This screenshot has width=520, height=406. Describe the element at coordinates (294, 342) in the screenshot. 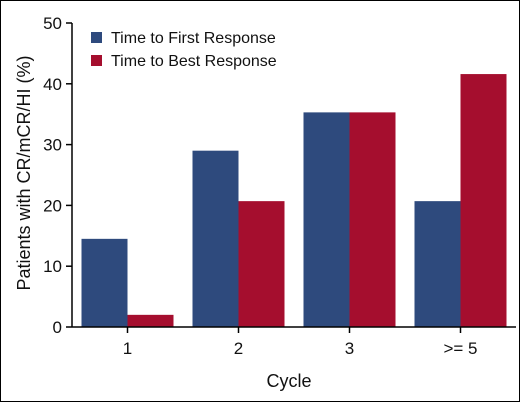

I see `x-axis: 1 2 3 >= 5` at that location.